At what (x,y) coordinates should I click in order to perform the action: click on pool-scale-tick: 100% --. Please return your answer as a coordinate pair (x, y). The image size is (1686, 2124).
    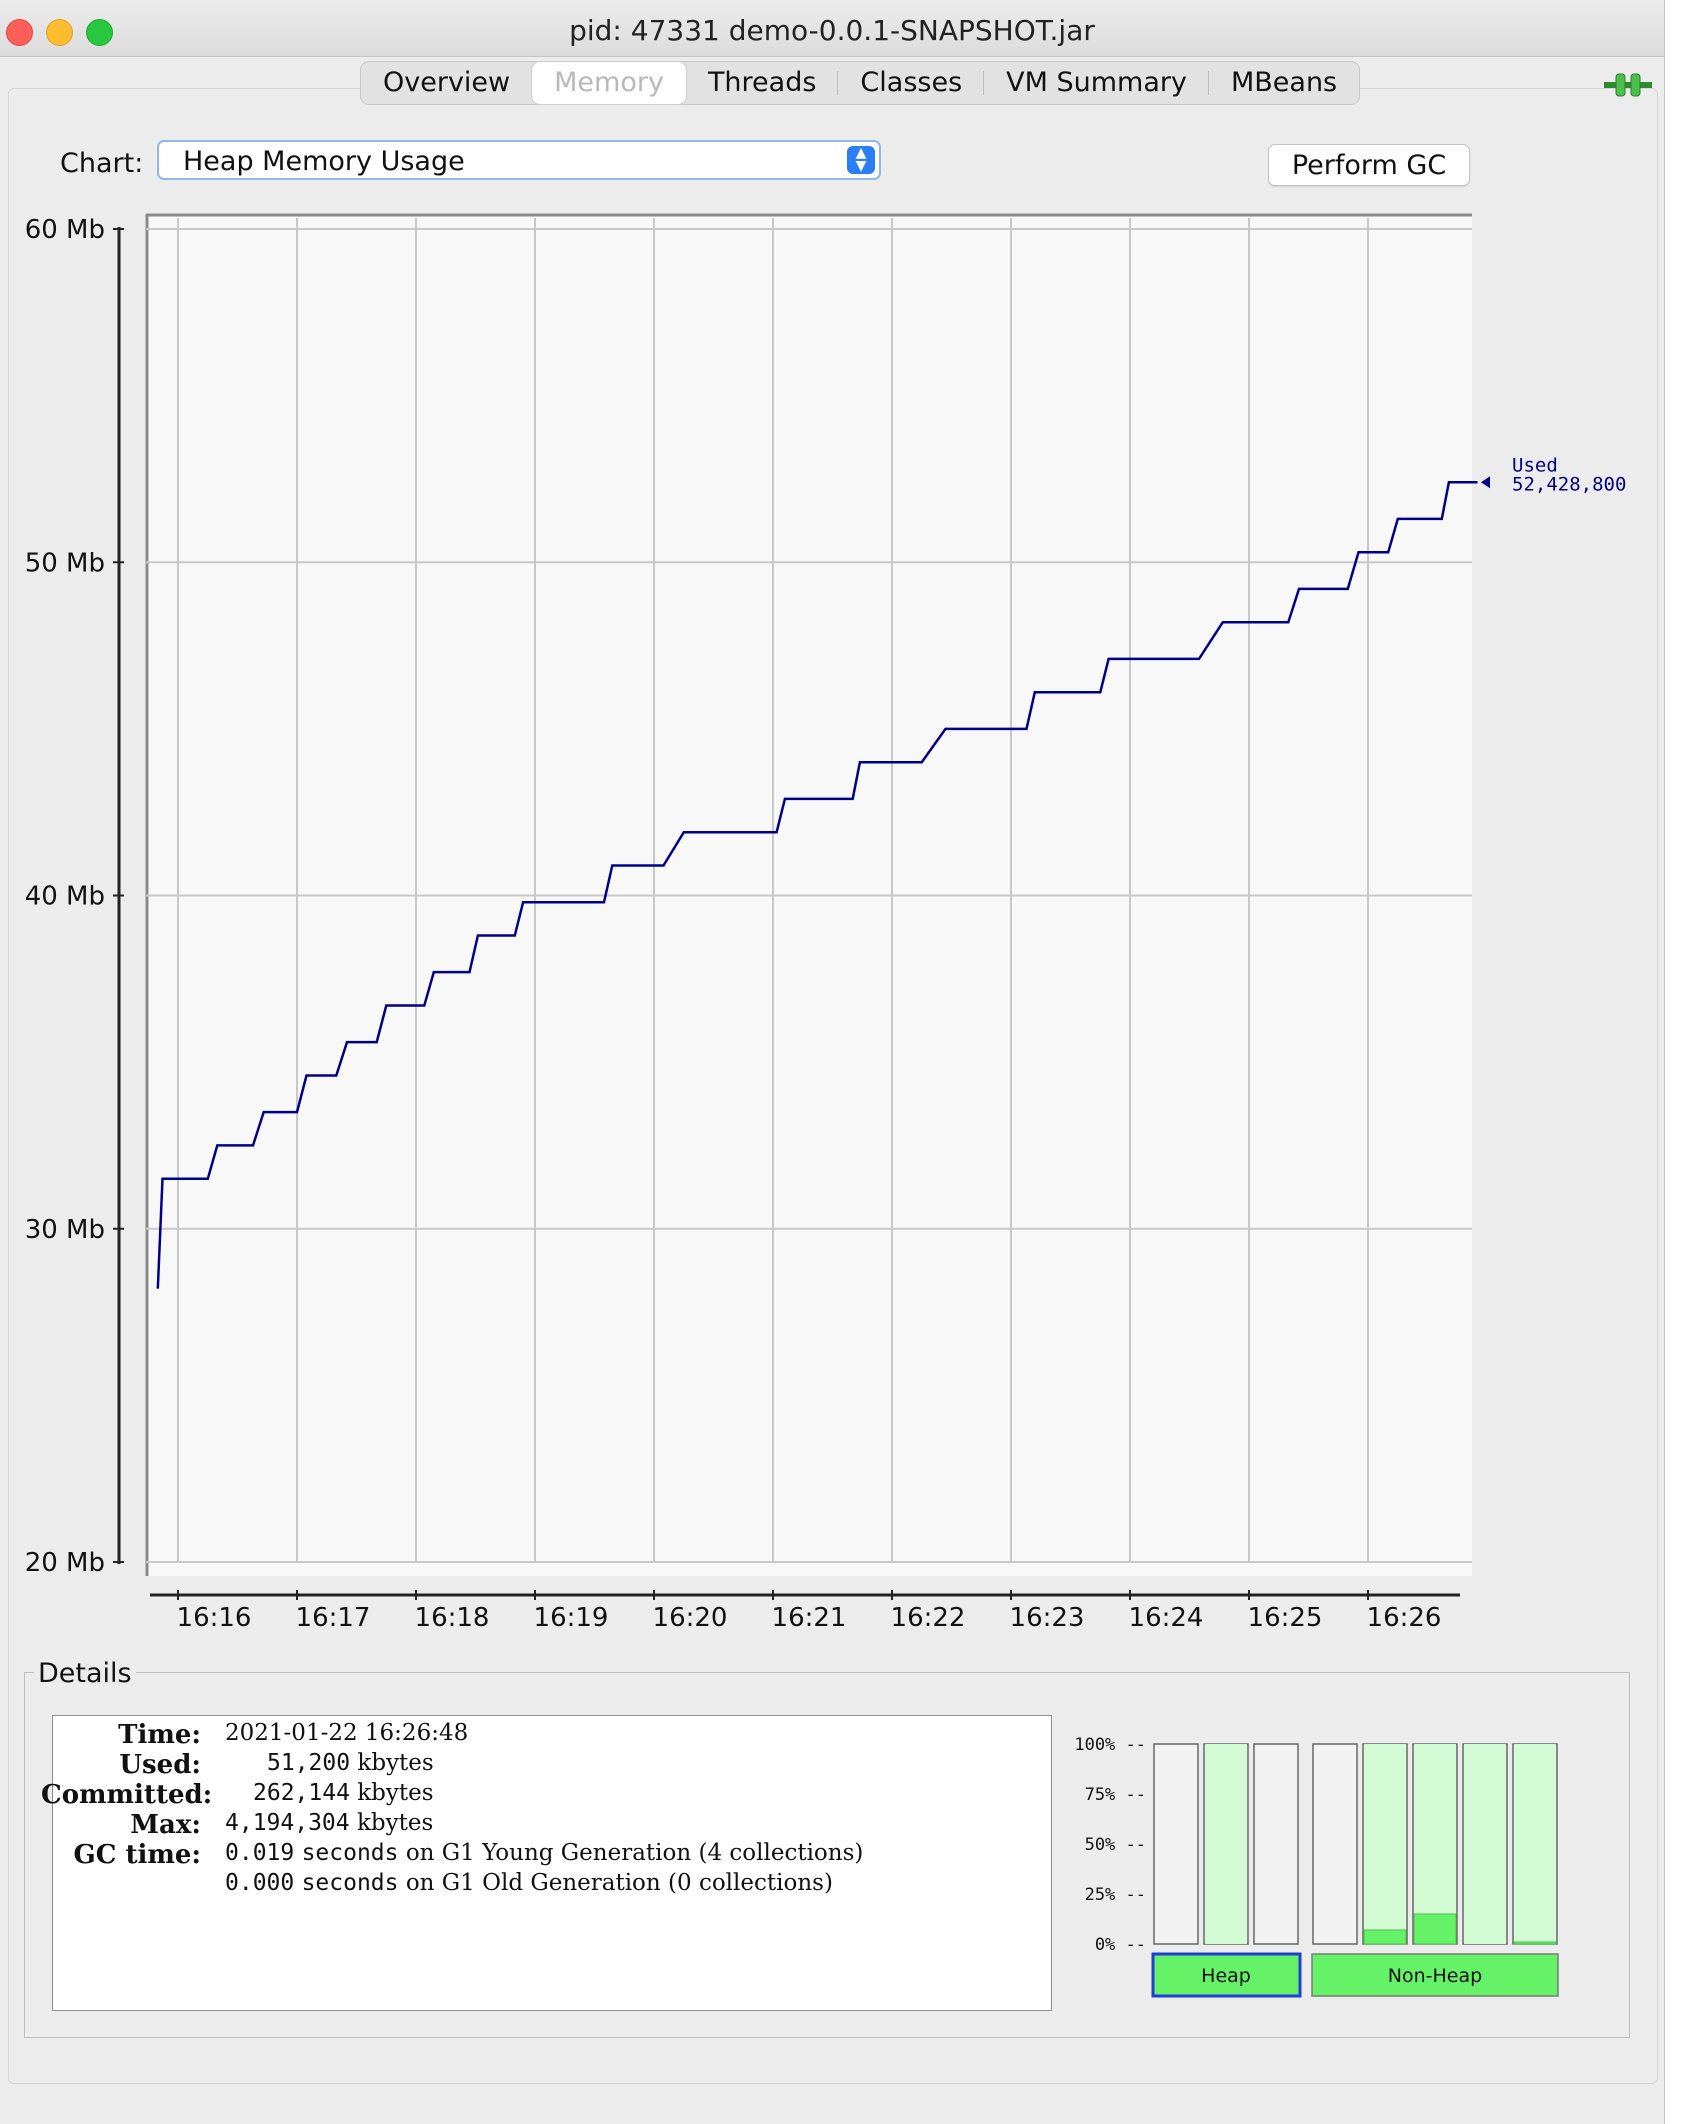
    Looking at the image, I should click on (1110, 1745).